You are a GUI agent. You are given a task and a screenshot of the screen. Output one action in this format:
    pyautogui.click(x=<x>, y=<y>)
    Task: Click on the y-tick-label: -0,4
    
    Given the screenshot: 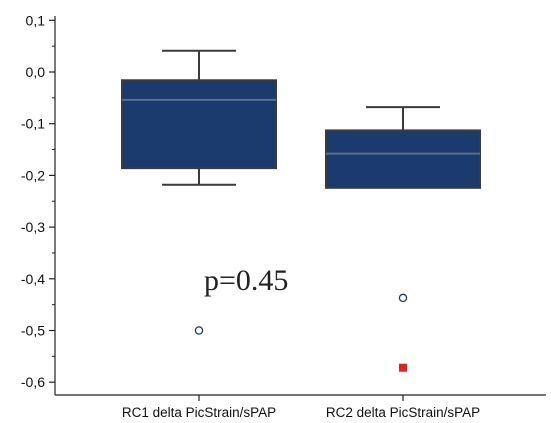 What is the action you would take?
    pyautogui.click(x=33, y=279)
    